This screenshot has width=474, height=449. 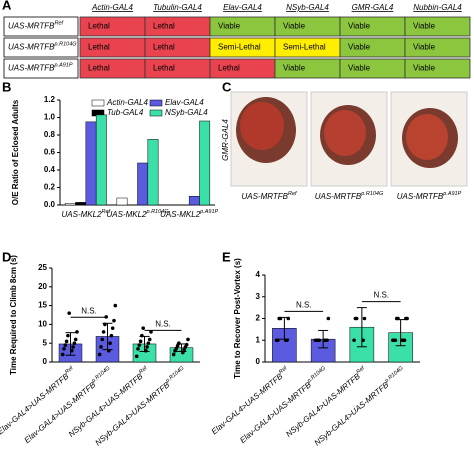 What do you see at coordinates (186, 112) in the screenshot?
I see `legend-label: NSyb-GAL4` at bounding box center [186, 112].